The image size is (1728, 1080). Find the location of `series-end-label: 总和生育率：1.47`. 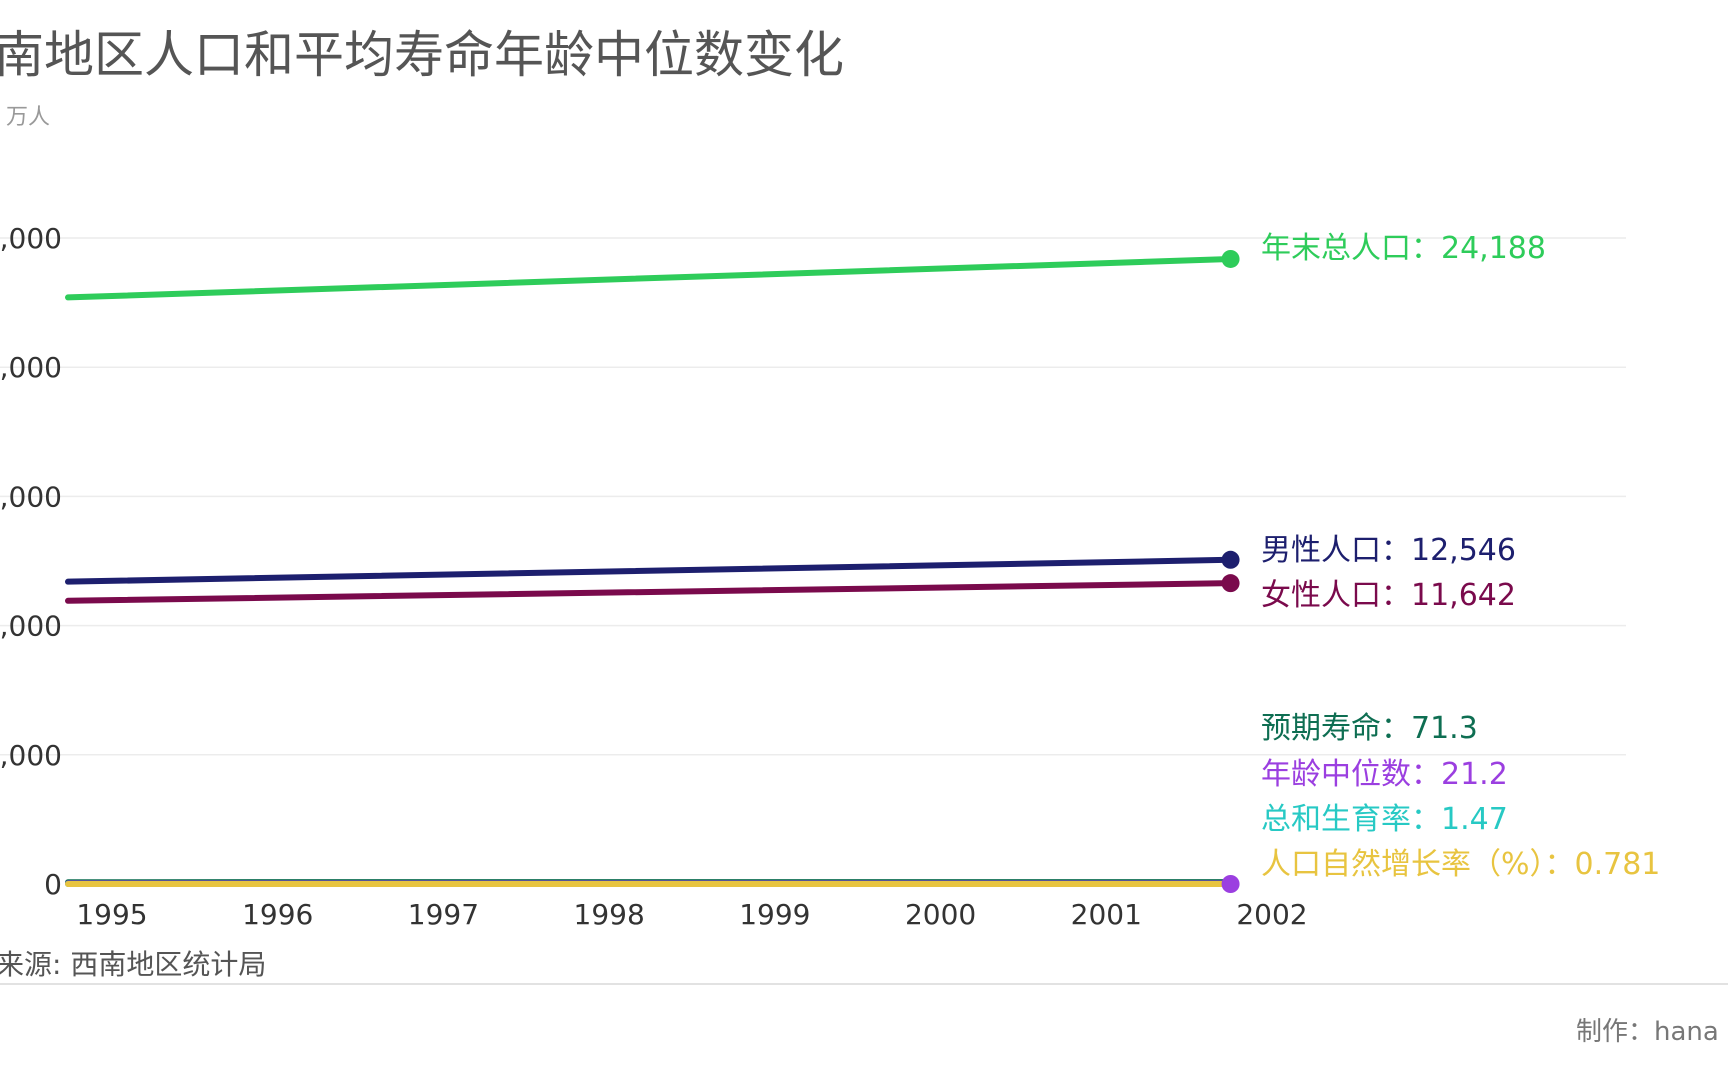

series-end-label: 总和生育率：1.47 is located at coordinates (1384, 819).